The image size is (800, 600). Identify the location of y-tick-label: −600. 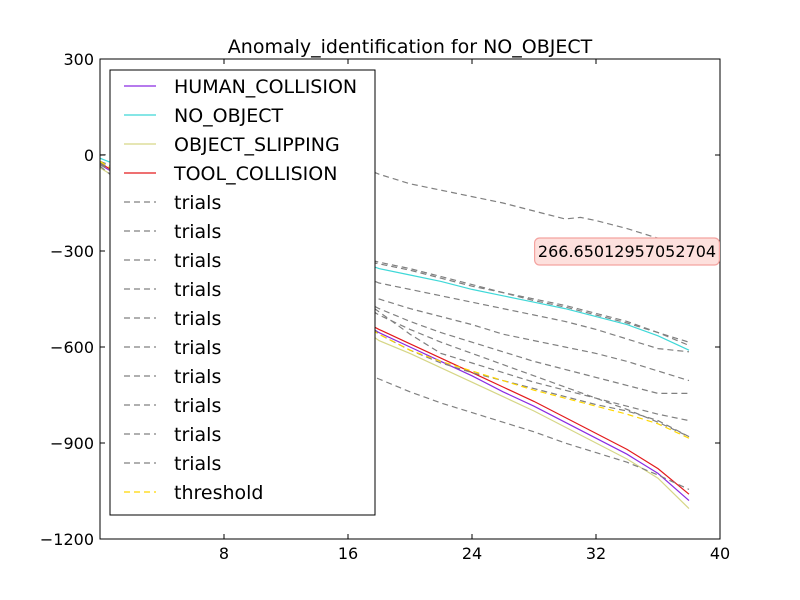
(72, 347).